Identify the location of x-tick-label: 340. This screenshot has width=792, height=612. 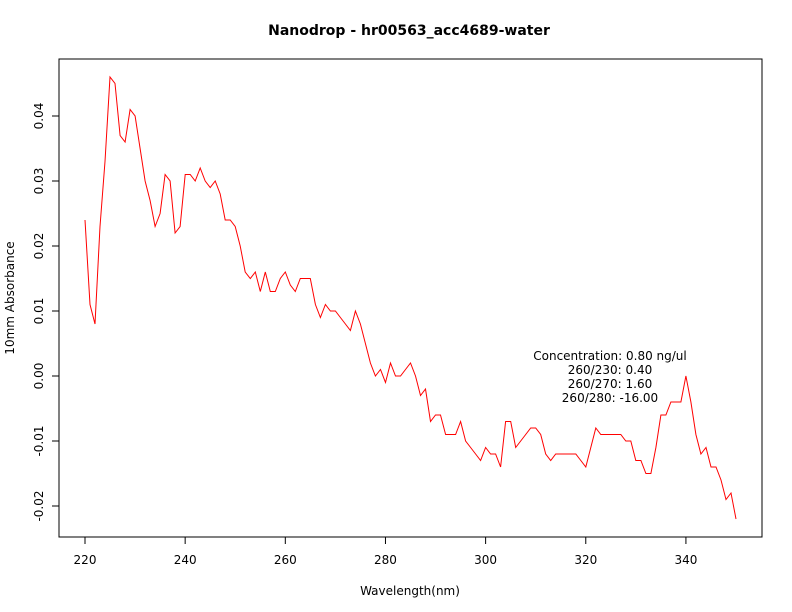
(685, 560).